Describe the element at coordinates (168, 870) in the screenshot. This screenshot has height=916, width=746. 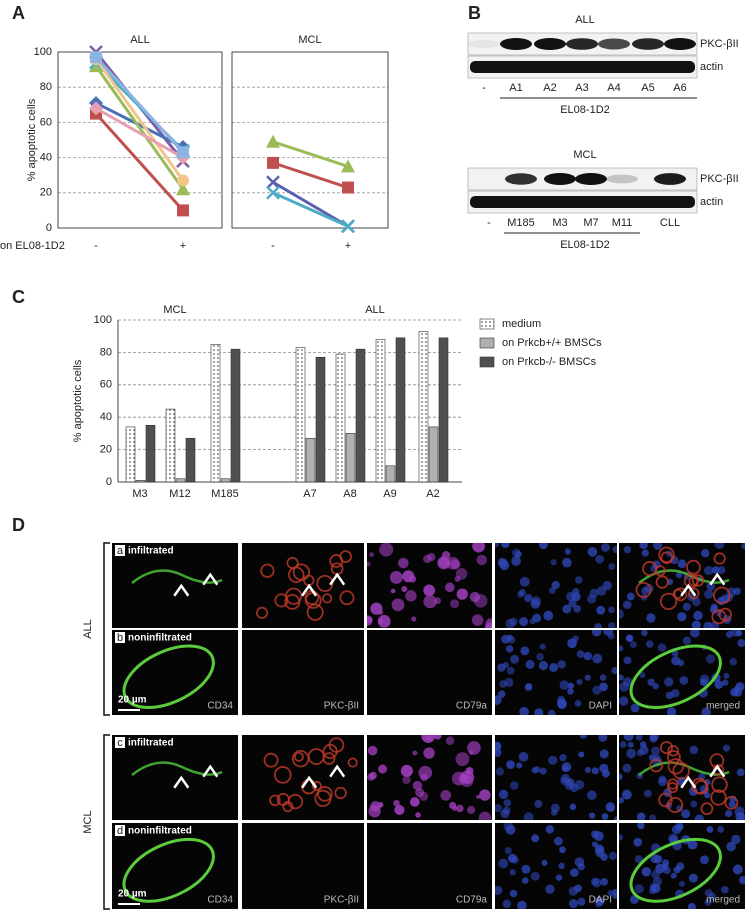
I see `micrograph-content` at that location.